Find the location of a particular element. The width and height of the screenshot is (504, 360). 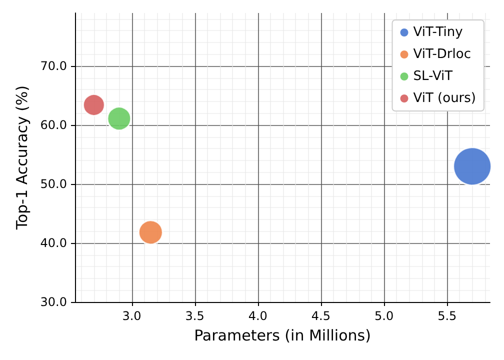

y-tick-label: 40.0 is located at coordinates (53, 243).